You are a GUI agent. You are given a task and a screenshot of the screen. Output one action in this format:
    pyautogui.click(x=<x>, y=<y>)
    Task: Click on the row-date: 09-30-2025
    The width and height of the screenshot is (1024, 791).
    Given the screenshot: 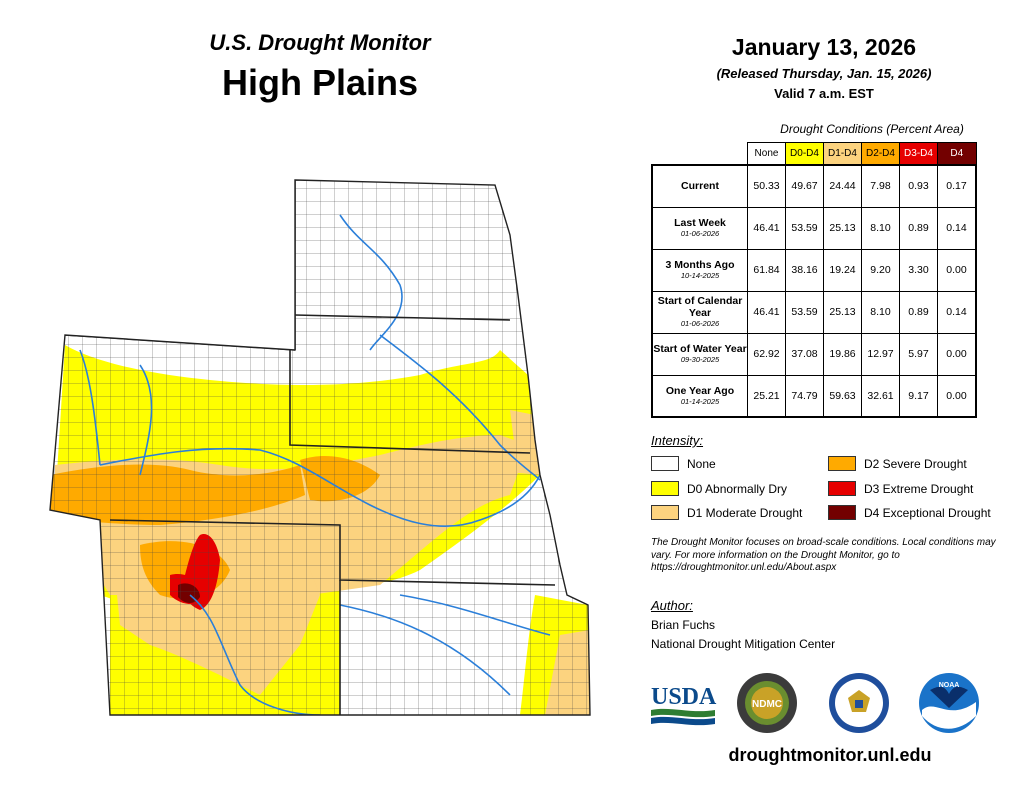 What is the action you would take?
    pyautogui.click(x=700, y=359)
    